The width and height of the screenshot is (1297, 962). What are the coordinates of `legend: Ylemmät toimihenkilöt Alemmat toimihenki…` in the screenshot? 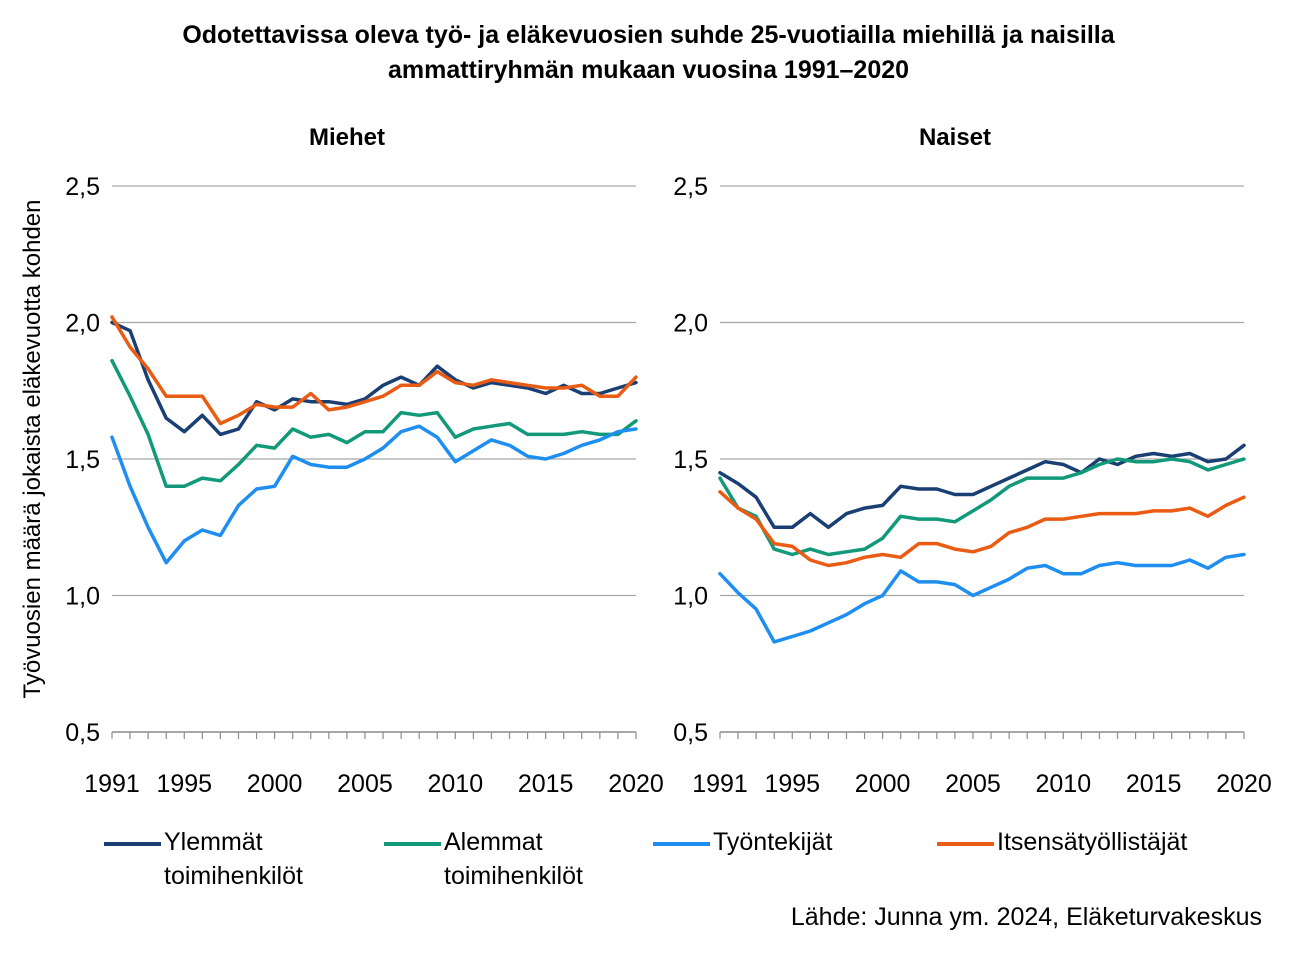 It's located at (648, 865).